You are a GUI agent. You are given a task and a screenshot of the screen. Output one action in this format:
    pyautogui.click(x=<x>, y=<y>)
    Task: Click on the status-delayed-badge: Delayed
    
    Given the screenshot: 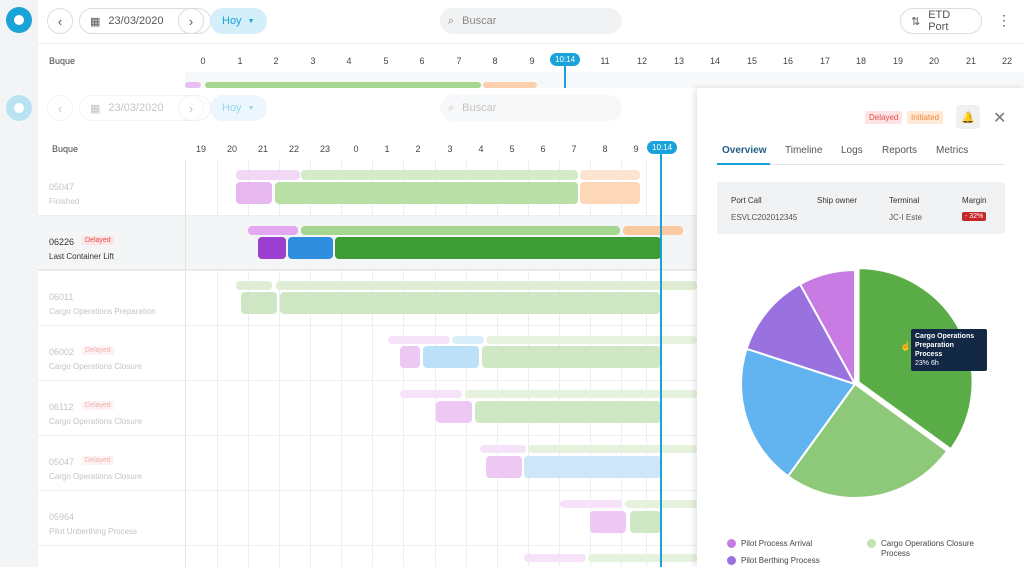 What is the action you would take?
    pyautogui.click(x=884, y=117)
    